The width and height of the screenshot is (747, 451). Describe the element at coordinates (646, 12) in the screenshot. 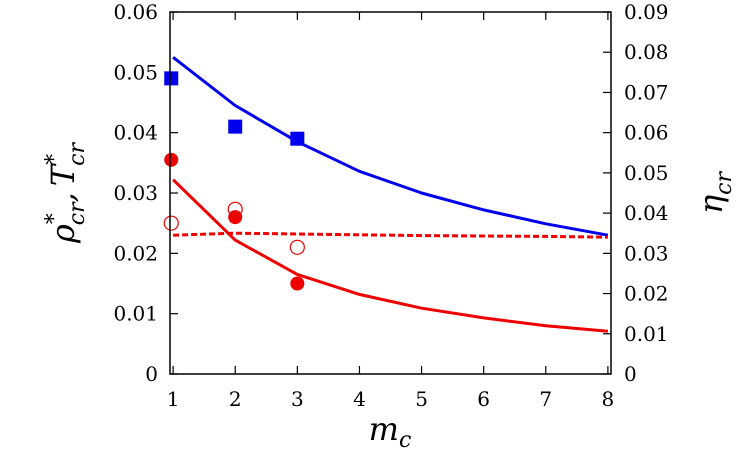

I see `y-right-tick-label: 0.09` at that location.